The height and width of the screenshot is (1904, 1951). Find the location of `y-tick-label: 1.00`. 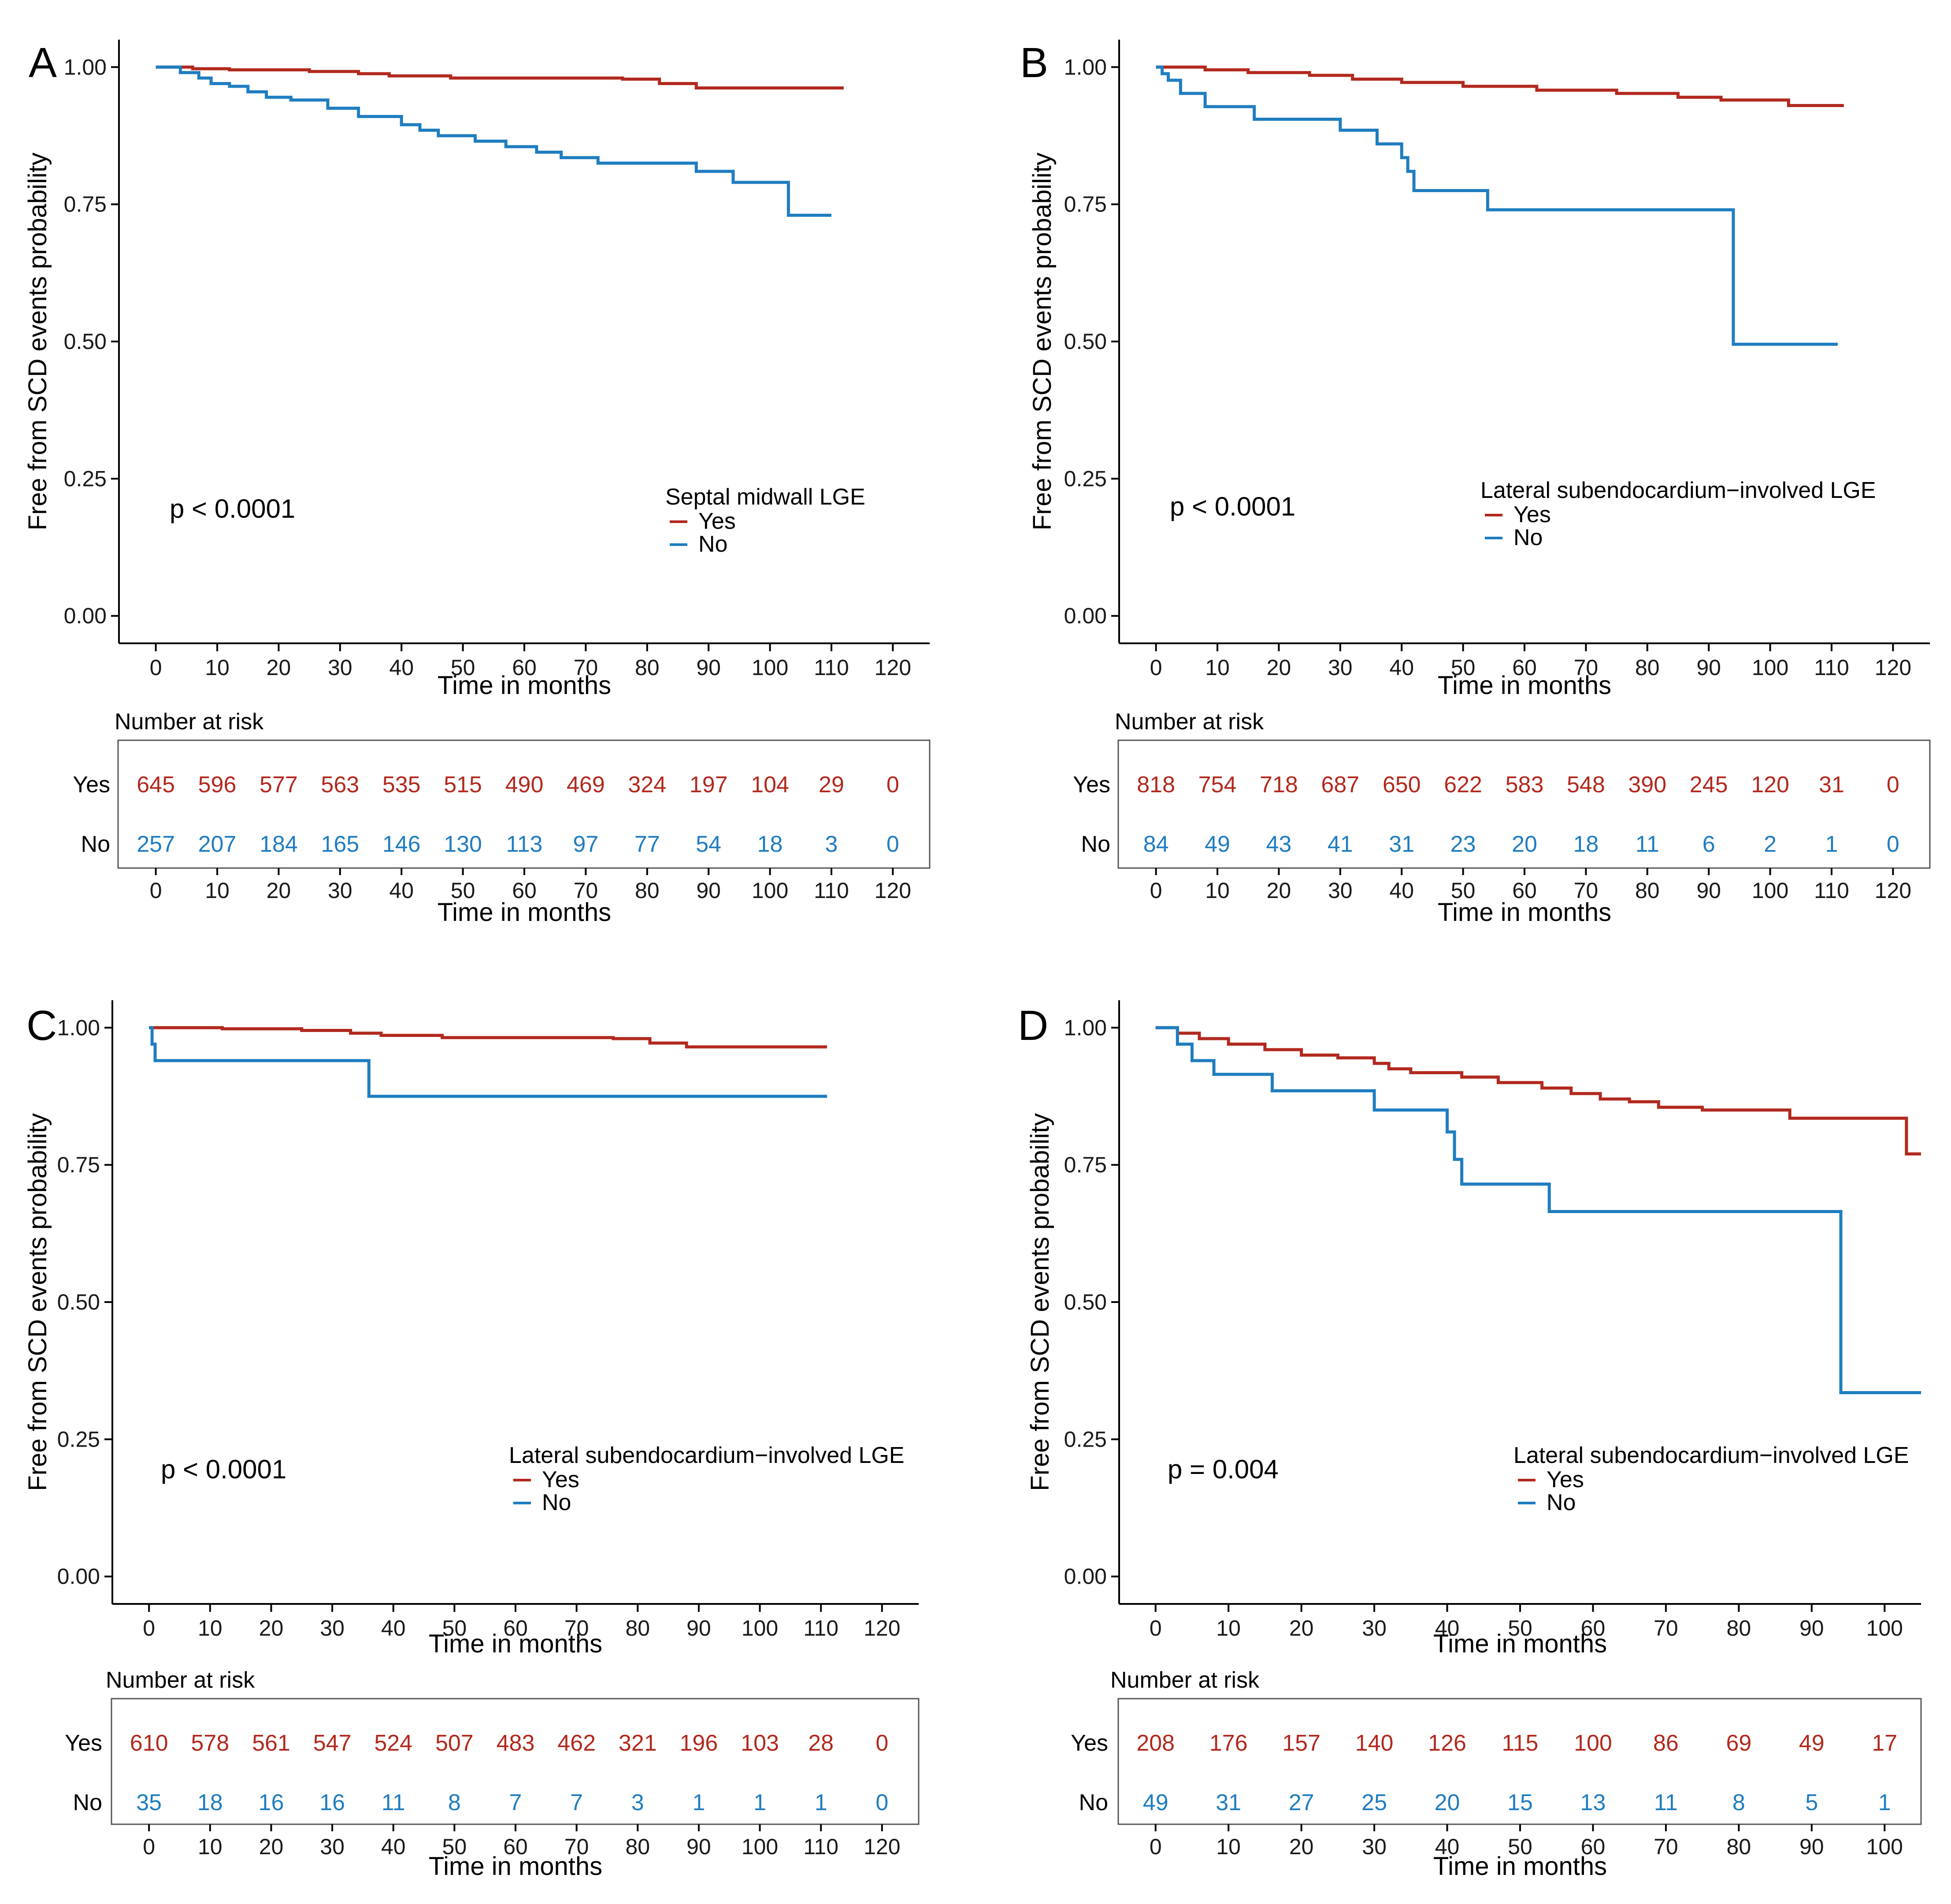

y-tick-label: 1.00 is located at coordinates (78, 1028).